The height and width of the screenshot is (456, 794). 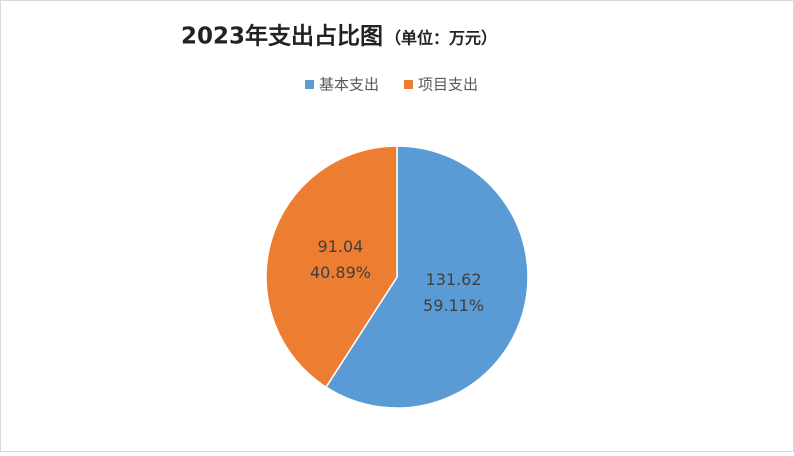 I want to click on percent-label: 59.11%, so click(x=453, y=305).